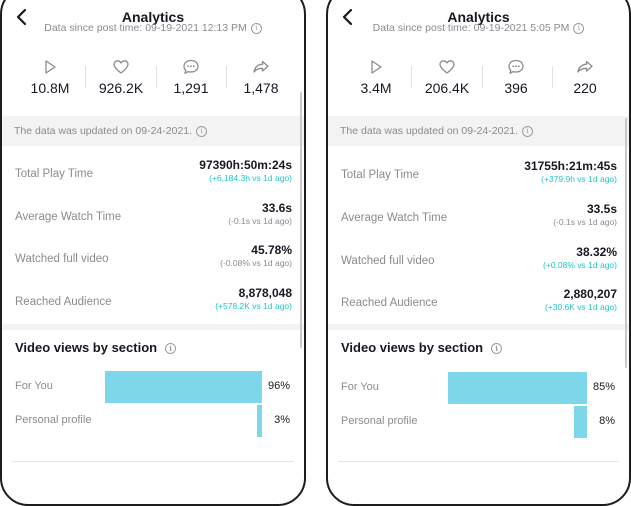  What do you see at coordinates (580, 307) in the screenshot?
I see `stat-delta: (+30.6K vs 1d ago)` at bounding box center [580, 307].